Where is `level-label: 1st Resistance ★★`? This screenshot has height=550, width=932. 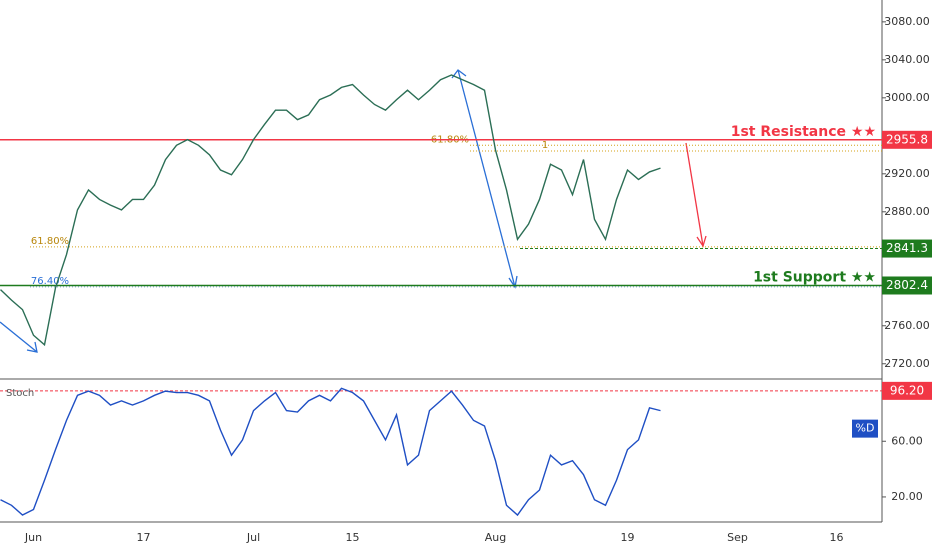
level-label: 1st Resistance ★★ is located at coordinates (803, 132).